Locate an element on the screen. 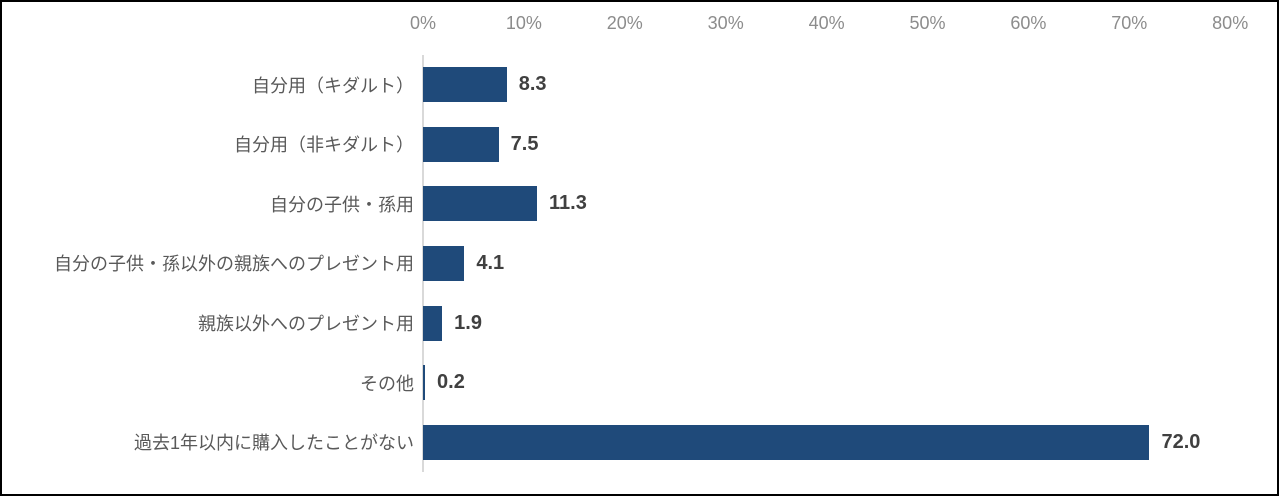  x-axis-tick-label: 10% is located at coordinates (523, 23).